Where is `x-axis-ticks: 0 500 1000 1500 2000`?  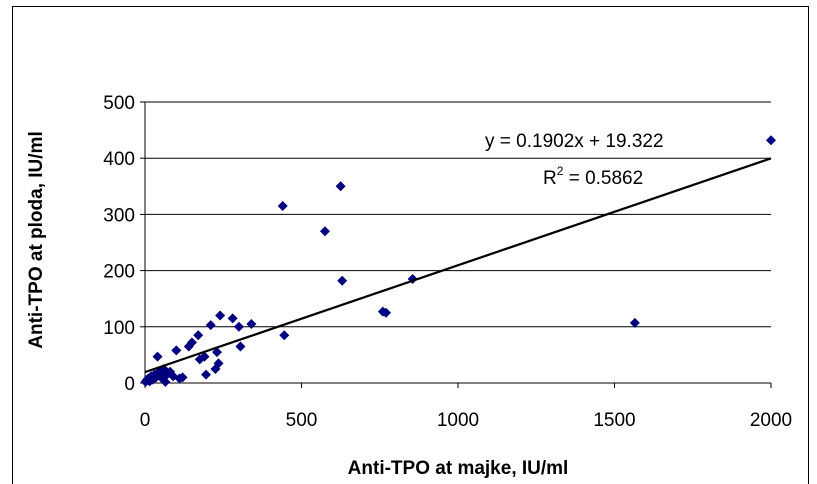 x-axis-ticks: 0 500 1000 1500 2000 is located at coordinates (466, 407).